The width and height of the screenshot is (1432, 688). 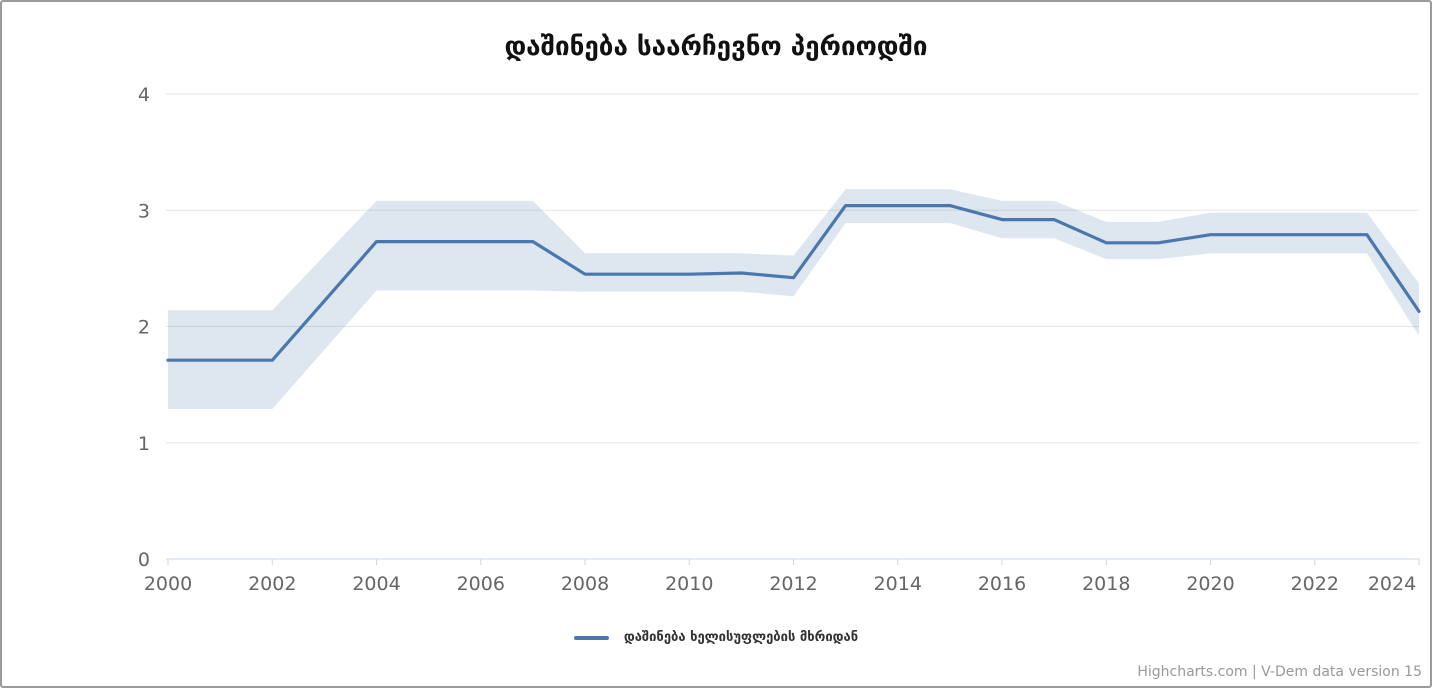 I want to click on y-axis-label-3: 3, so click(x=144, y=211).